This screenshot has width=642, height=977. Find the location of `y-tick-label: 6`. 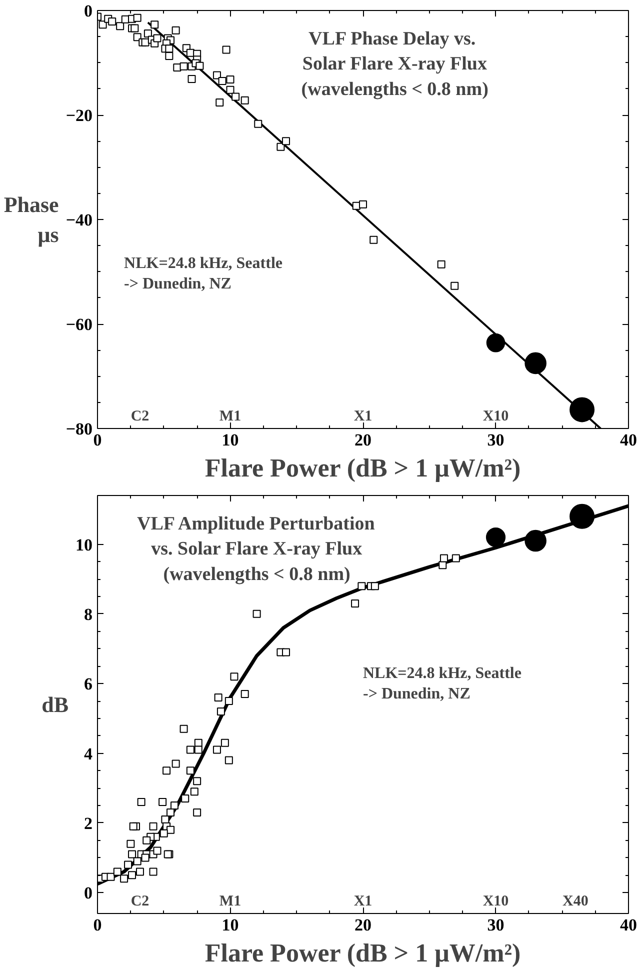

y-tick-label: 6 is located at coordinates (88, 684).